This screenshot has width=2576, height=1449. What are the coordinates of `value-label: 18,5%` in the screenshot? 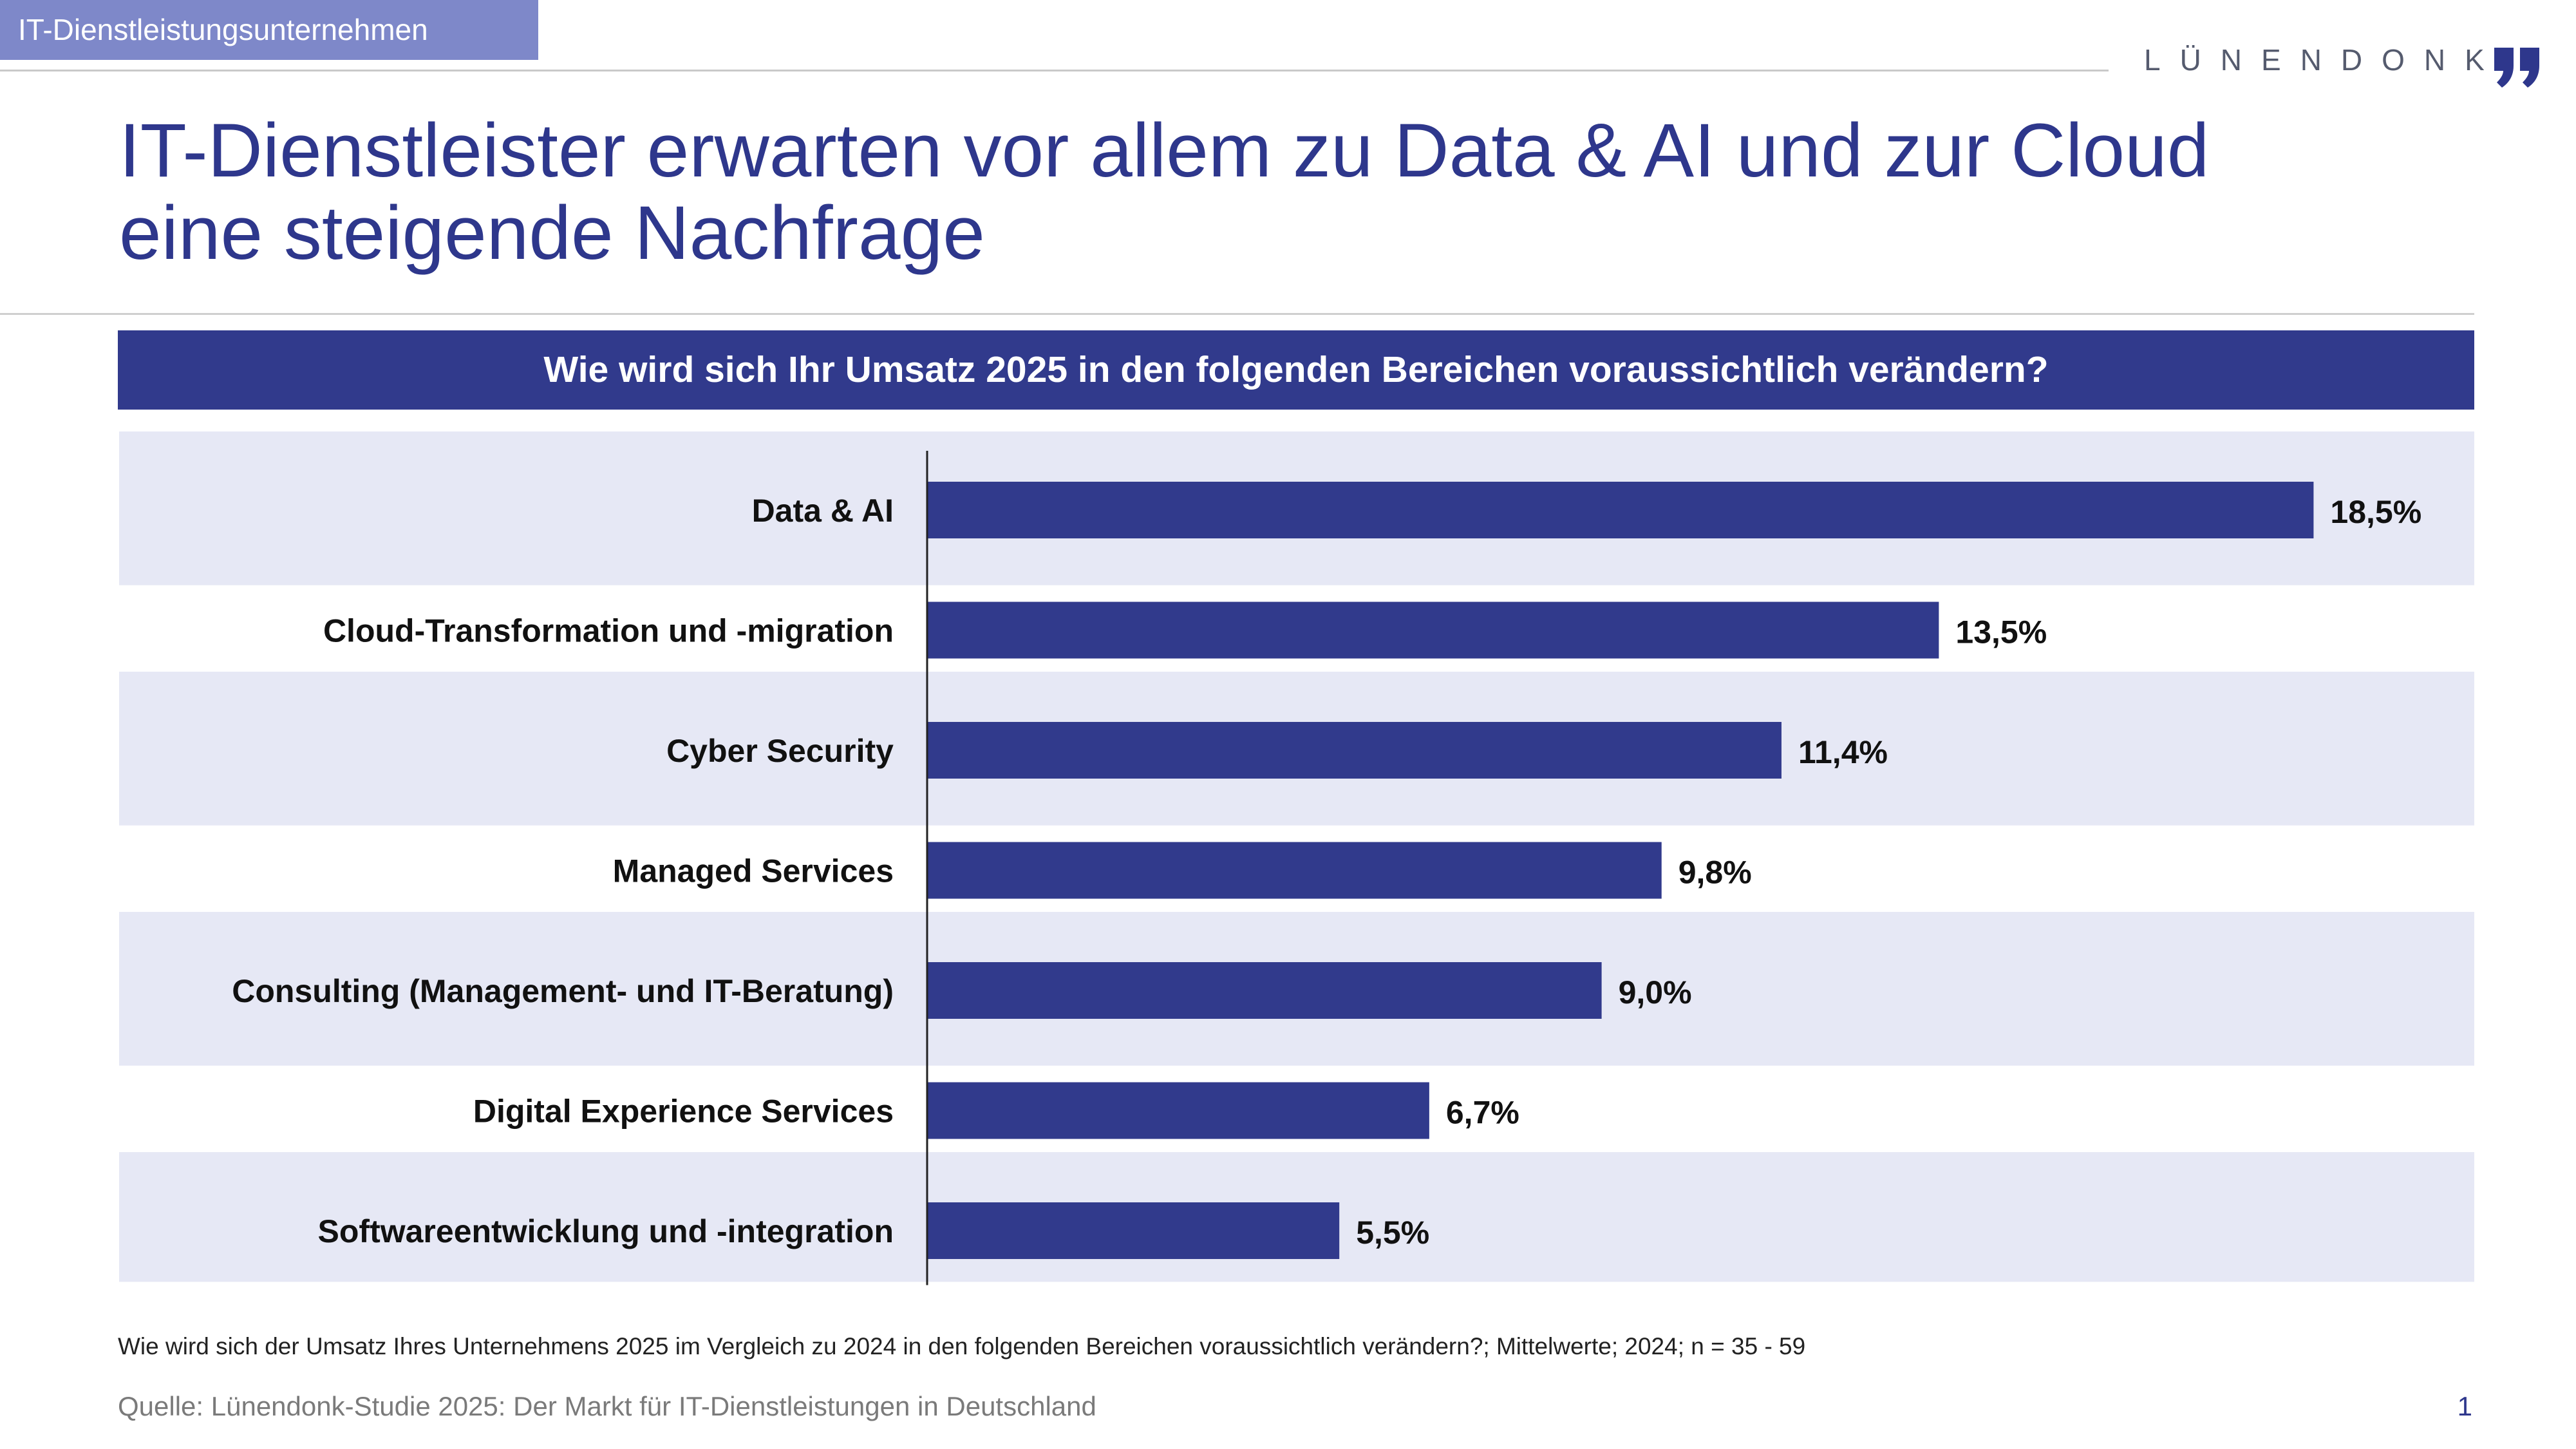 It's located at (2375, 512).